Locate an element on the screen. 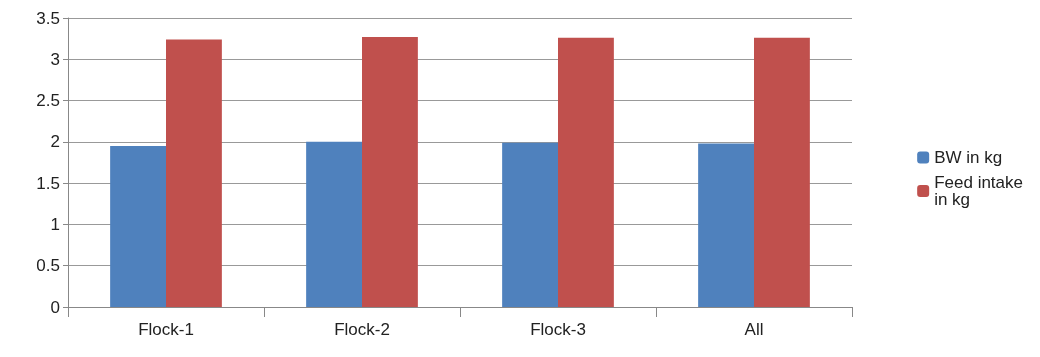 This screenshot has height=357, width=1040. x-tick-label: Flock-3 is located at coordinates (558, 329).